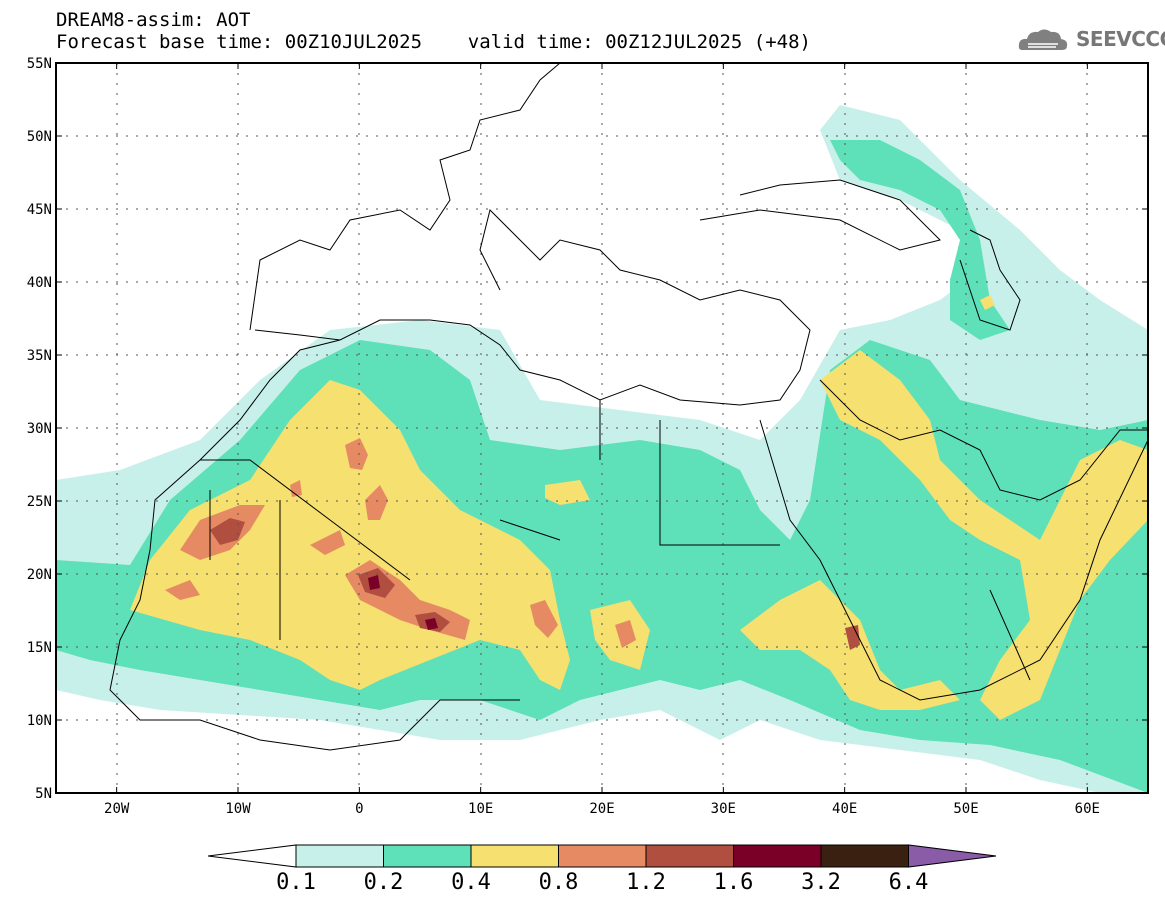 The height and width of the screenshot is (905, 1165). What do you see at coordinates (844, 809) in the screenshot?
I see `lon-label: 40E` at bounding box center [844, 809].